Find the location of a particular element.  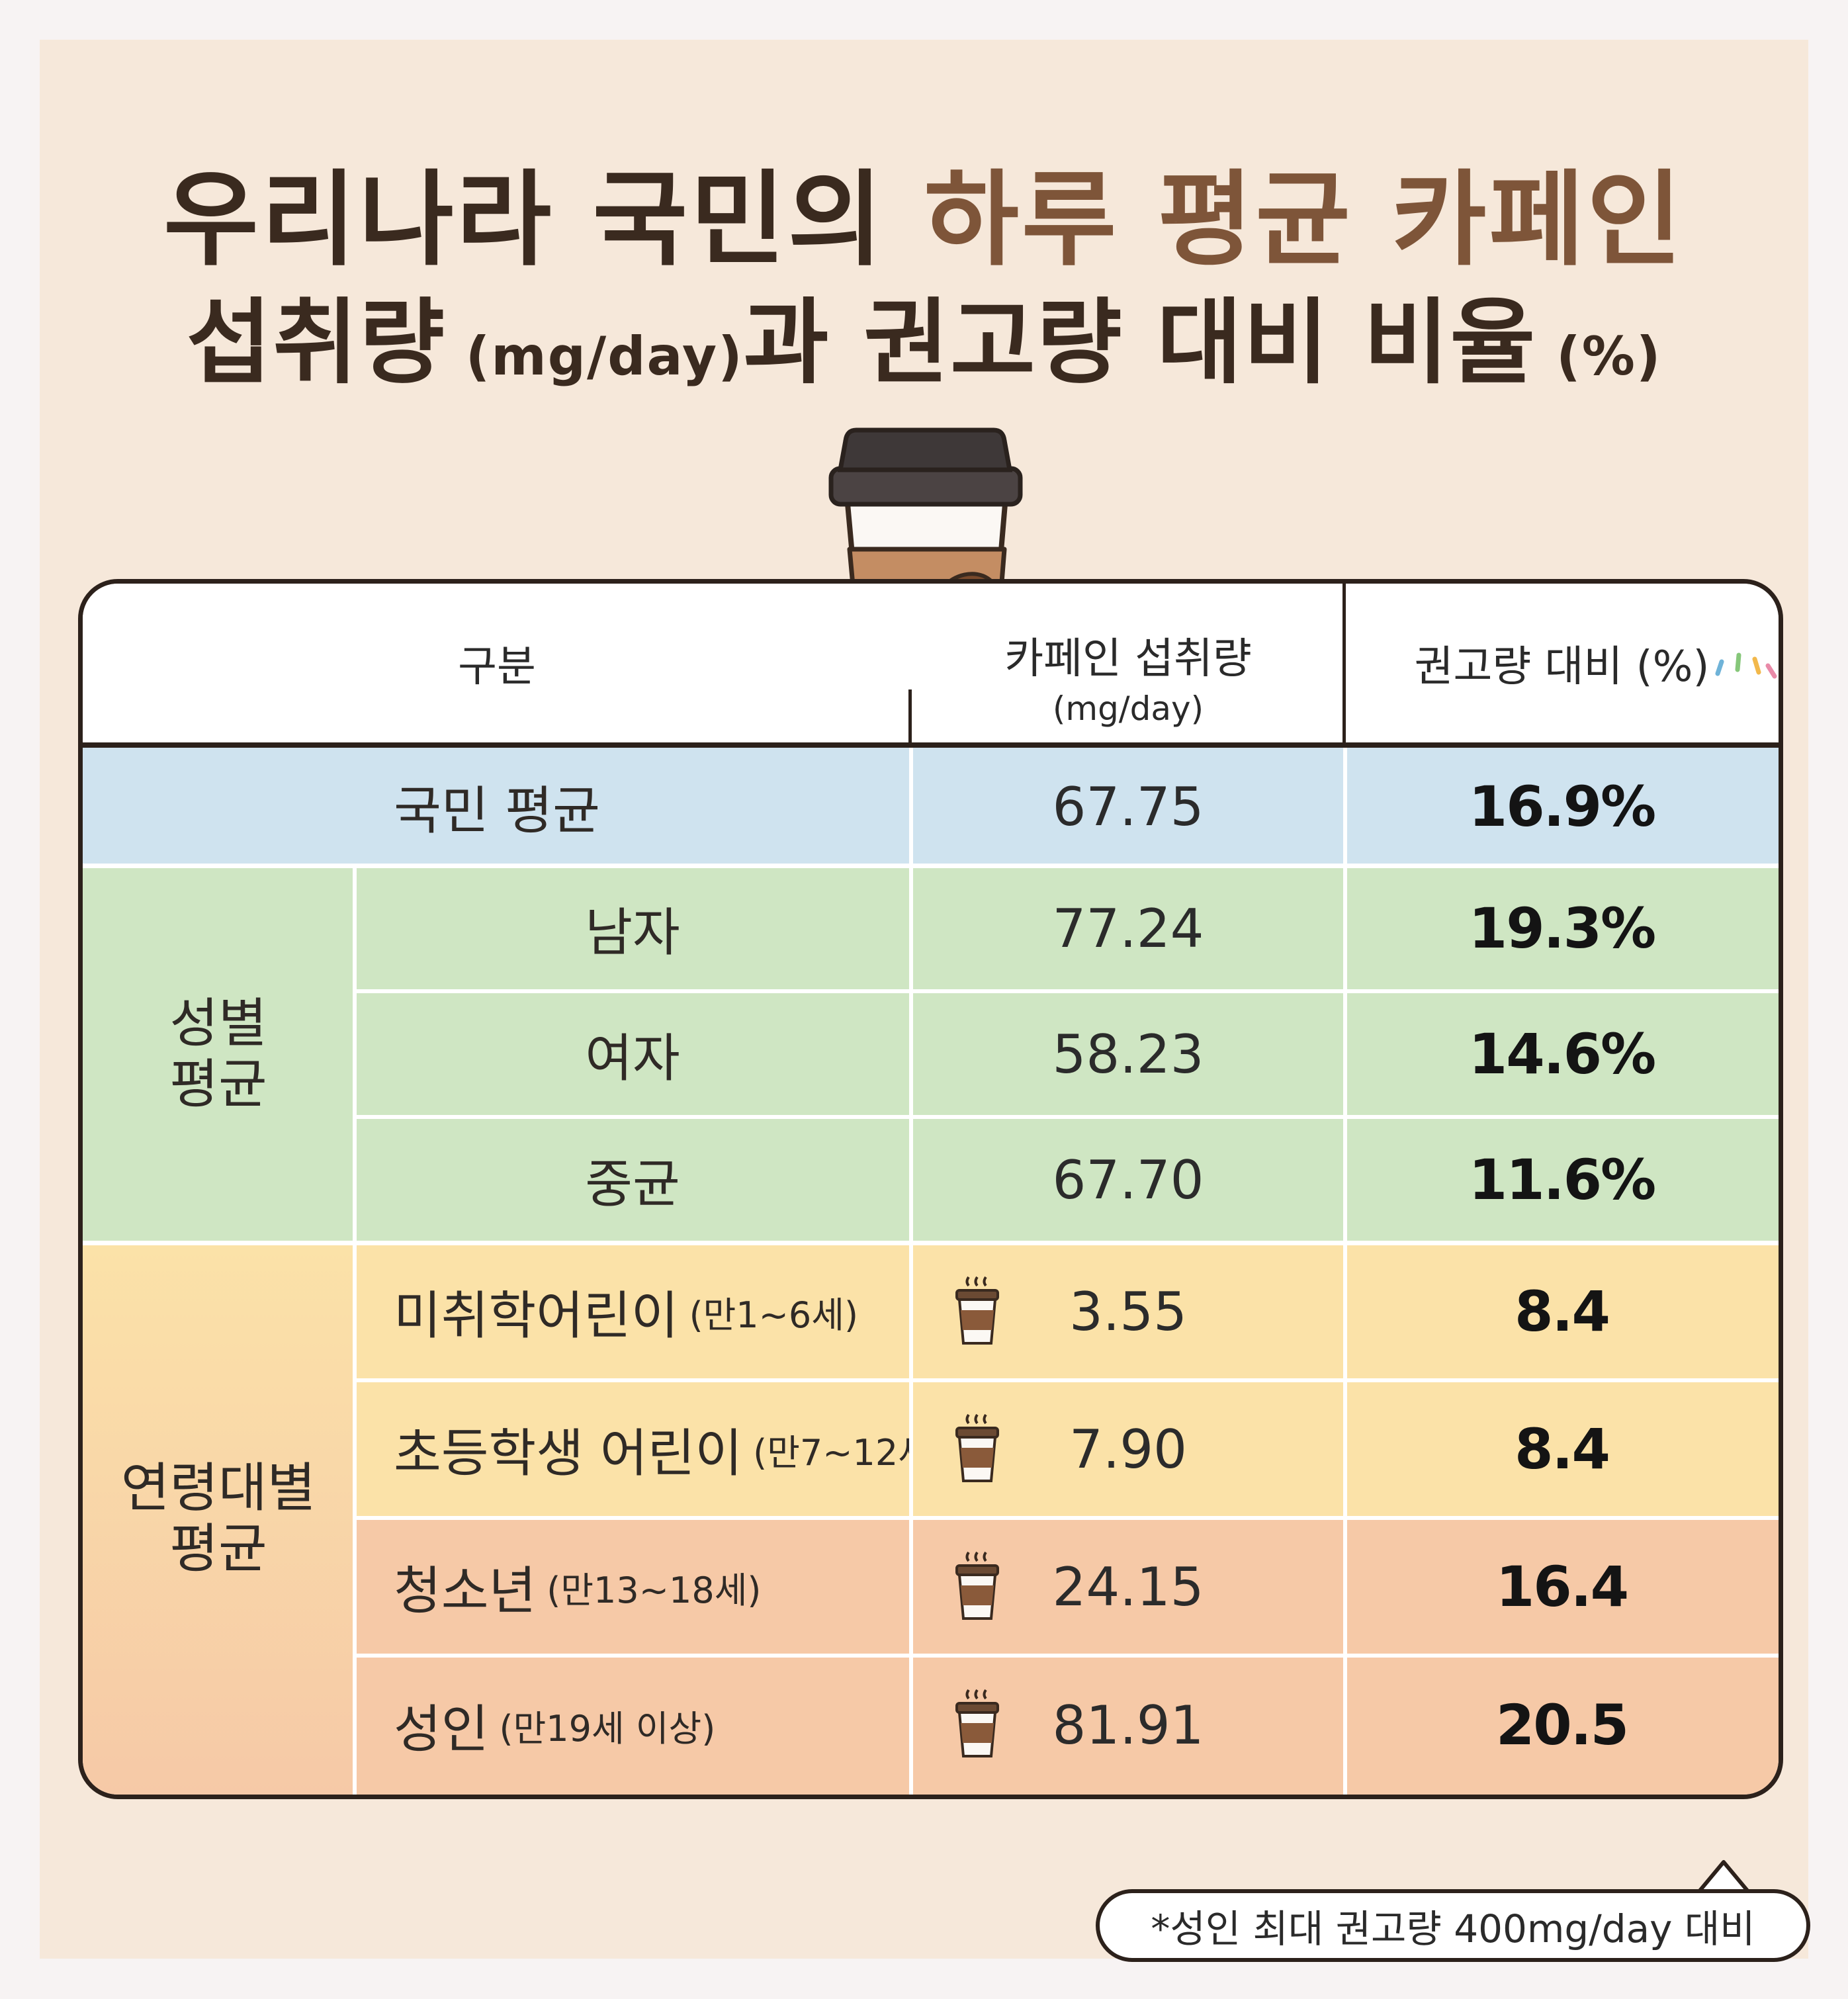

row-label-text: 남자 is located at coordinates (632, 933).